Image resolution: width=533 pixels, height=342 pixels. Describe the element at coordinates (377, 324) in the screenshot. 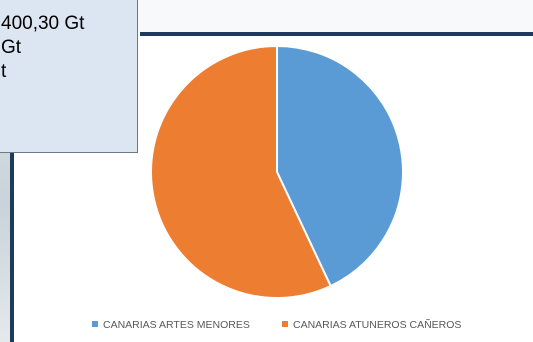

I see `legend-label-1: CANARIAS ATUNEROS CAÑEROS` at that location.